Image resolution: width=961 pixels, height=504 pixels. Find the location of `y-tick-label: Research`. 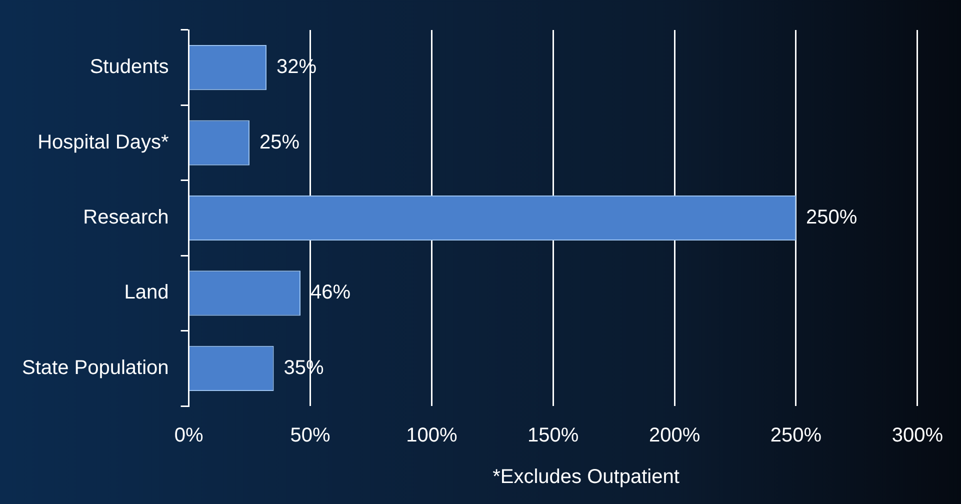

y-tick-label: Research is located at coordinates (126, 217).